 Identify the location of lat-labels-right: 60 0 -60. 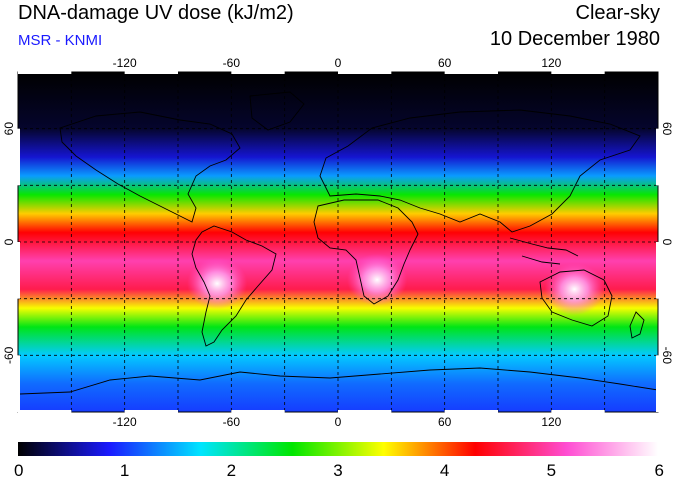
(667, 243).